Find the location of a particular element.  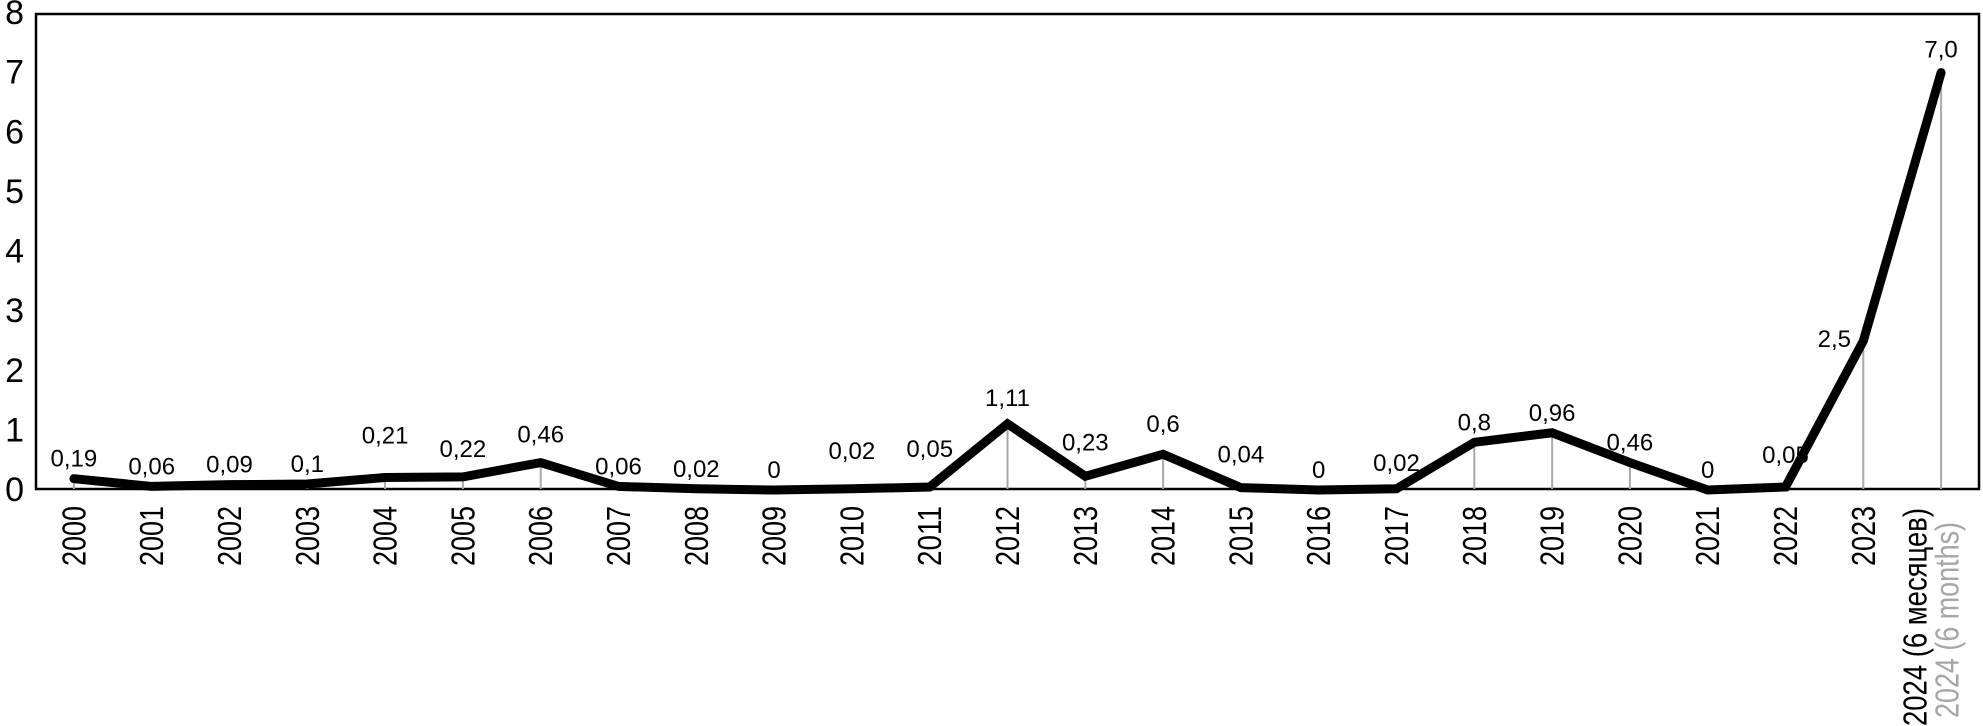

data-point-label: 0,04 is located at coordinates (1241, 455).